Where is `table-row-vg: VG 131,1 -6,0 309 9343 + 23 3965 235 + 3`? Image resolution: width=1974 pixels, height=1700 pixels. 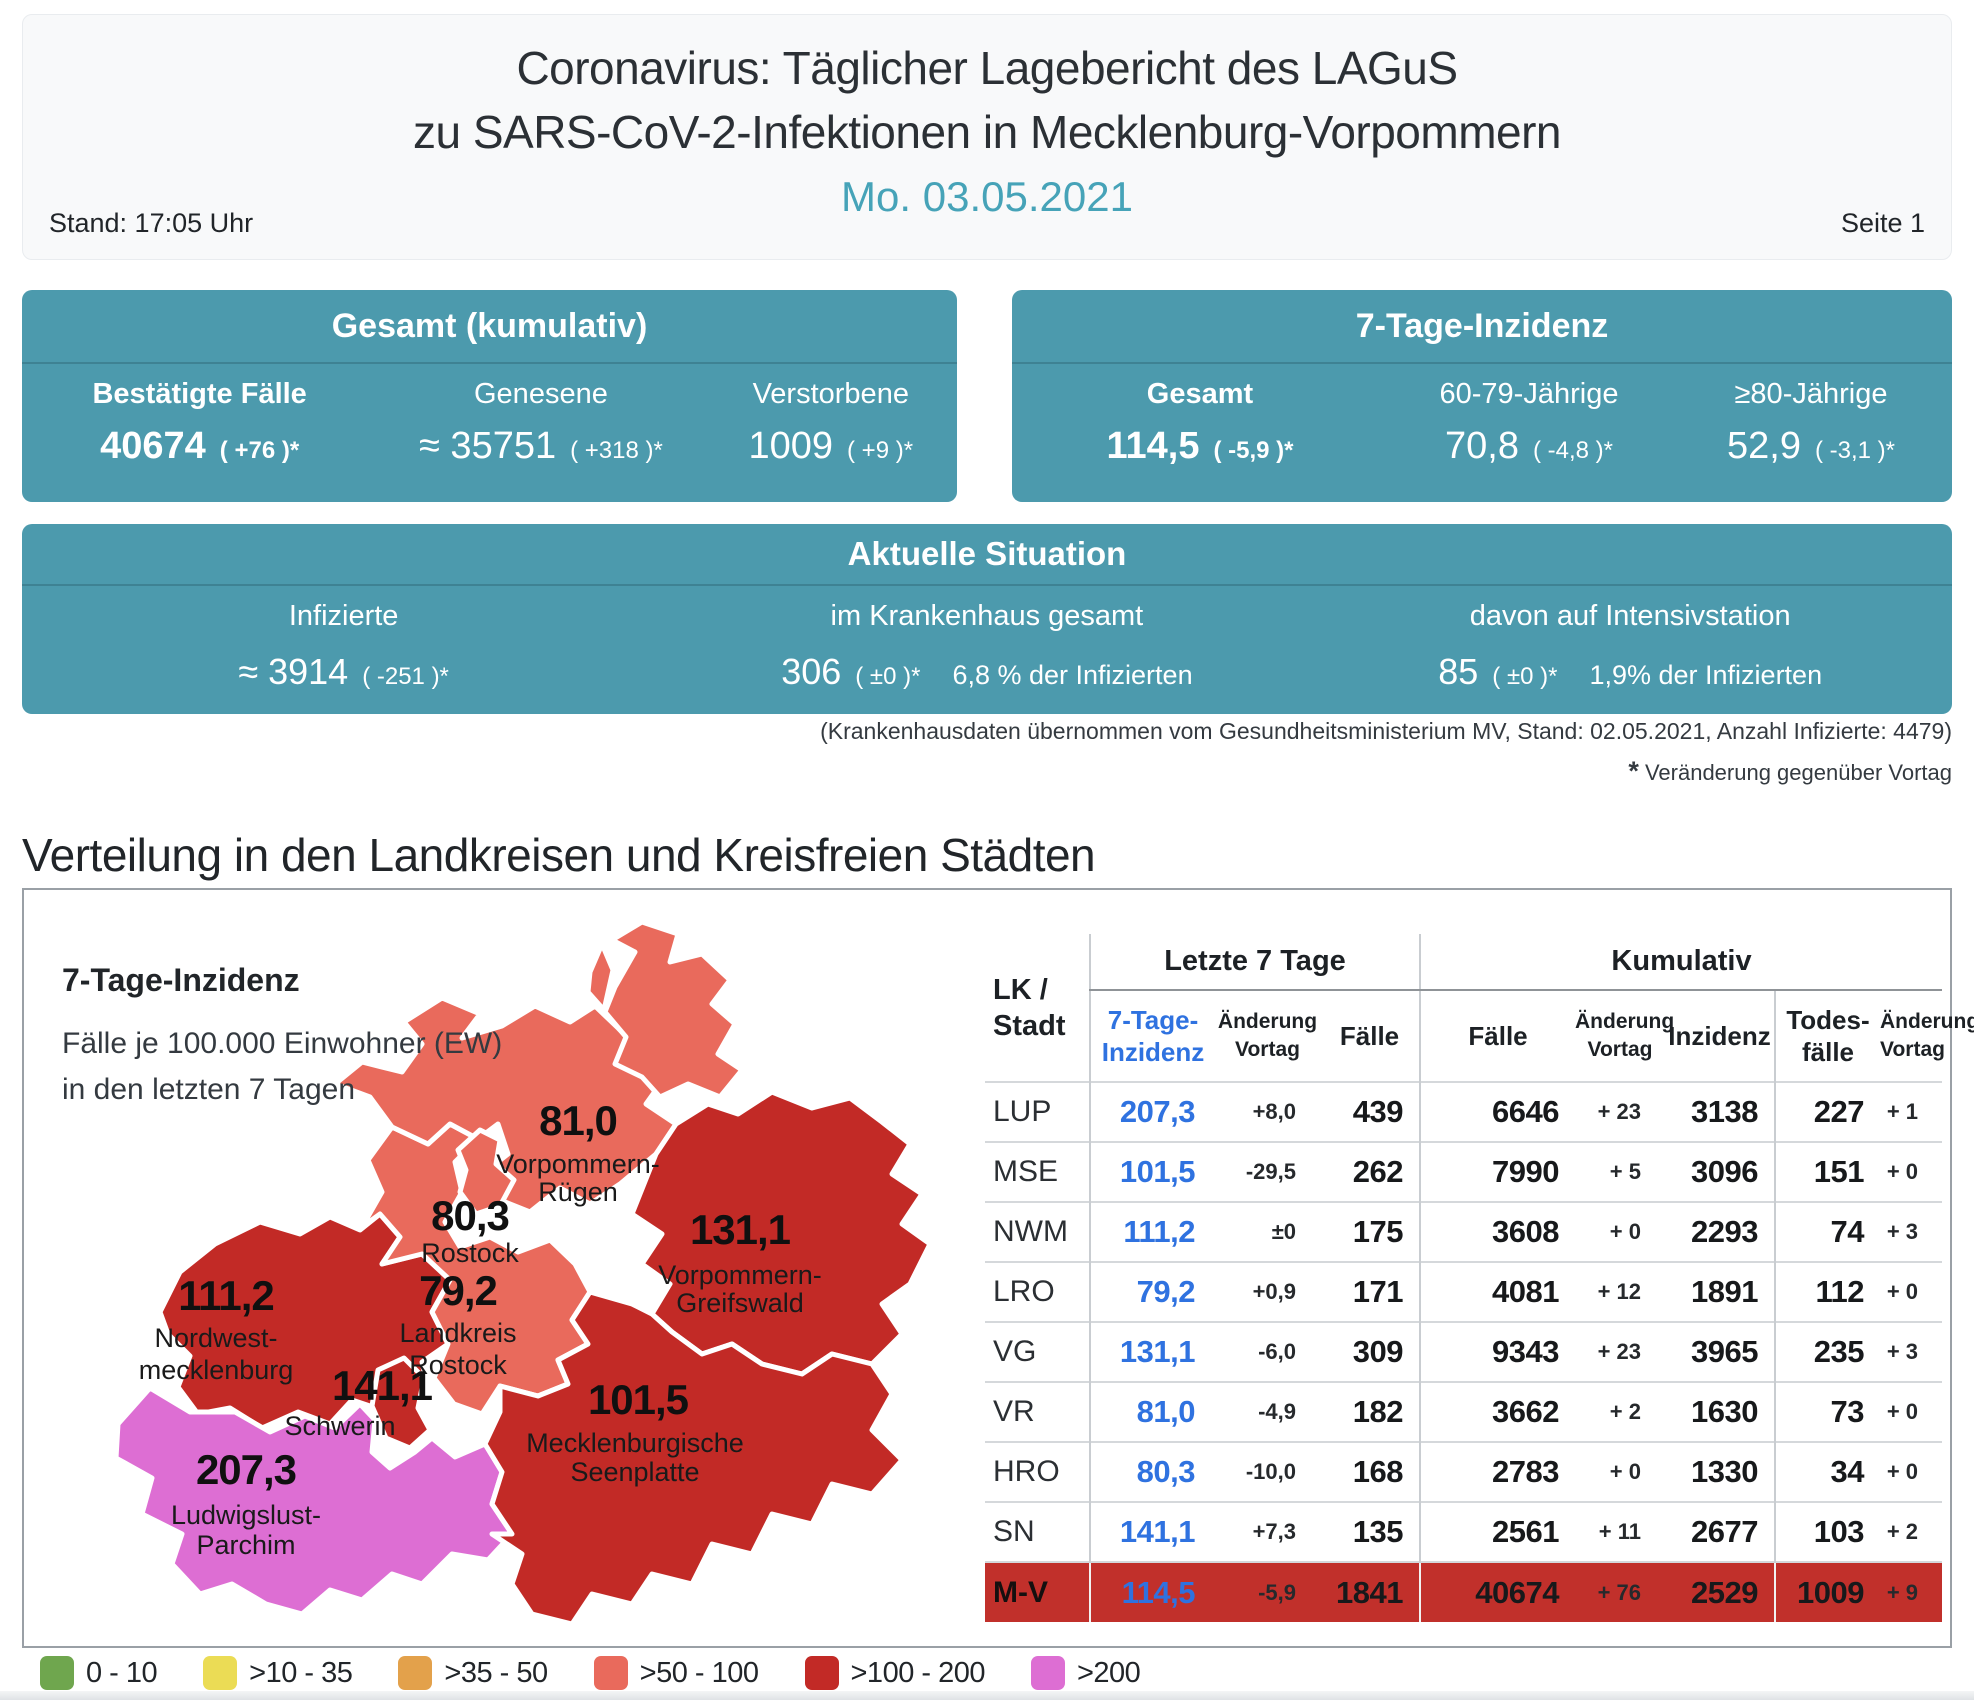 table-row-vg: VG 131,1 -6,0 309 9343 + 23 3965 235 + 3 is located at coordinates (1464, 1352).